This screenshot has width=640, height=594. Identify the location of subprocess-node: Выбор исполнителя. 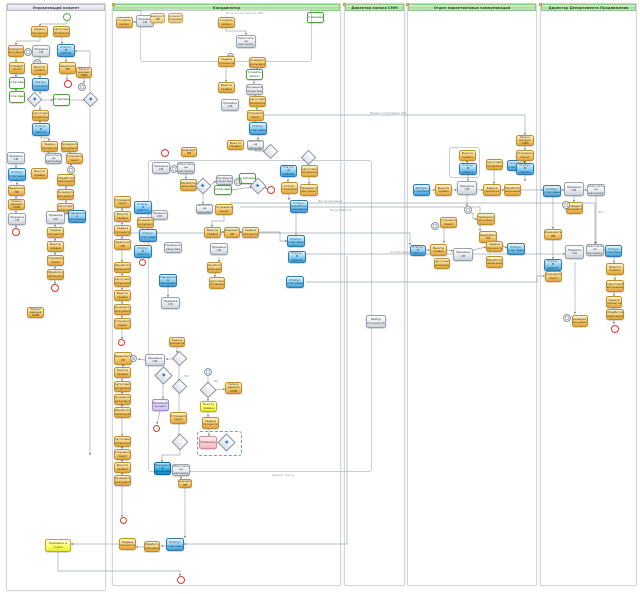
(376, 321).